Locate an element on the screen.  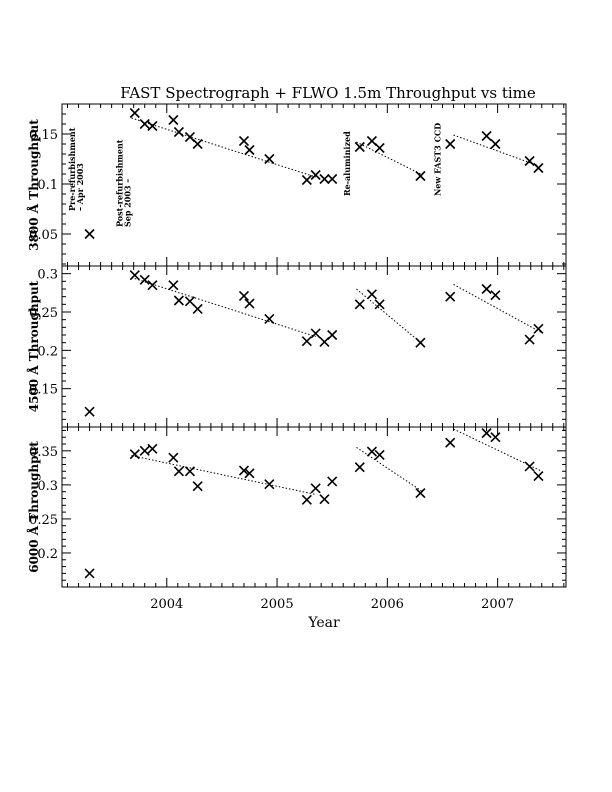
annotation: – Apr 2003 is located at coordinates (80, 187).